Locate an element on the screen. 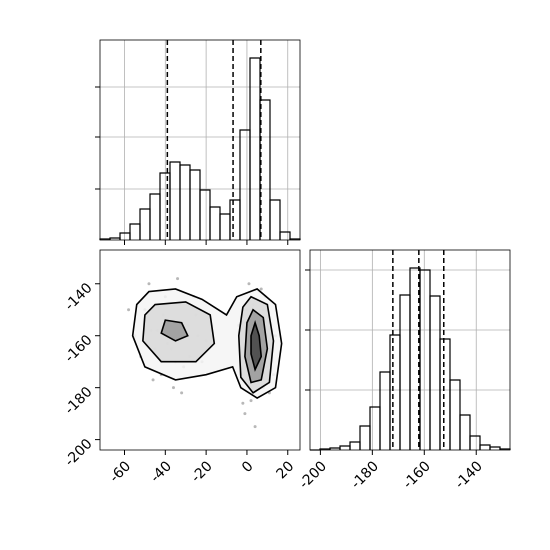 The height and width of the screenshot is (550, 550). panel is located at coordinates (198, 142).